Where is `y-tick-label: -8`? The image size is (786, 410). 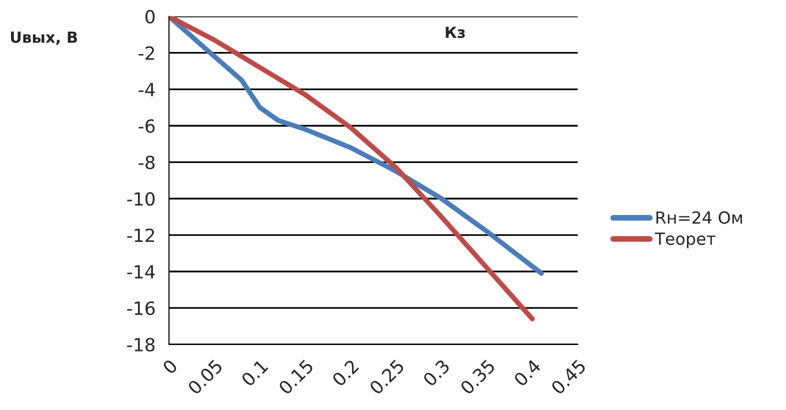 y-tick-label: -8 is located at coordinates (146, 163).